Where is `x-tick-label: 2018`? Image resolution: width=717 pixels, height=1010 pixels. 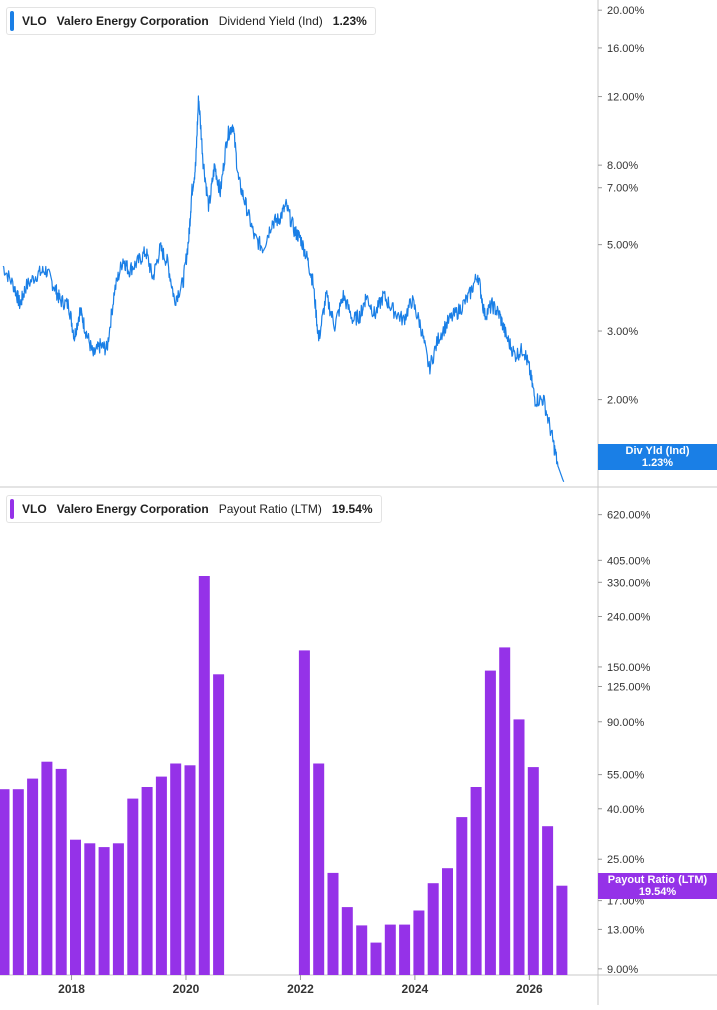
x-tick-label: 2018 is located at coordinates (71, 989).